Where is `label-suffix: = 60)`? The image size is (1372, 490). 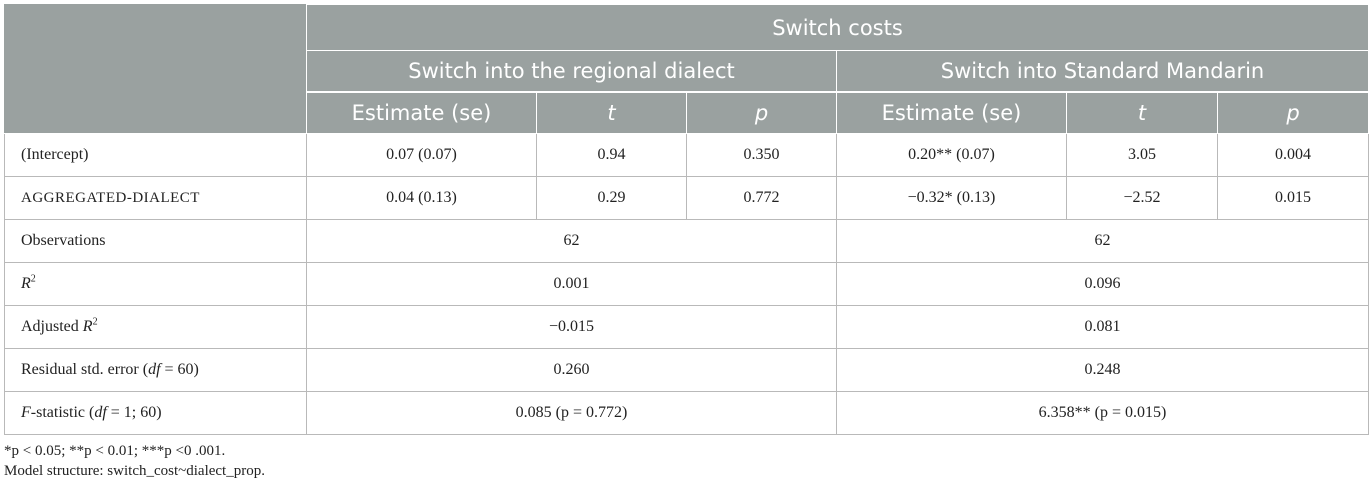 label-suffix: = 60) is located at coordinates (179, 369).